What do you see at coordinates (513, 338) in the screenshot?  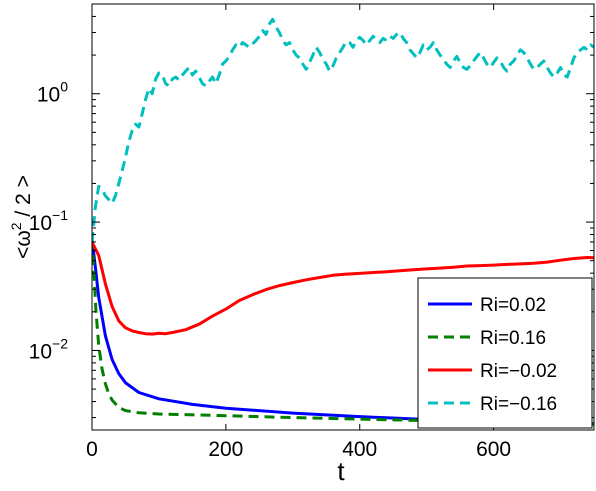 I see `legend-label-2: Ri=0.16` at bounding box center [513, 338].